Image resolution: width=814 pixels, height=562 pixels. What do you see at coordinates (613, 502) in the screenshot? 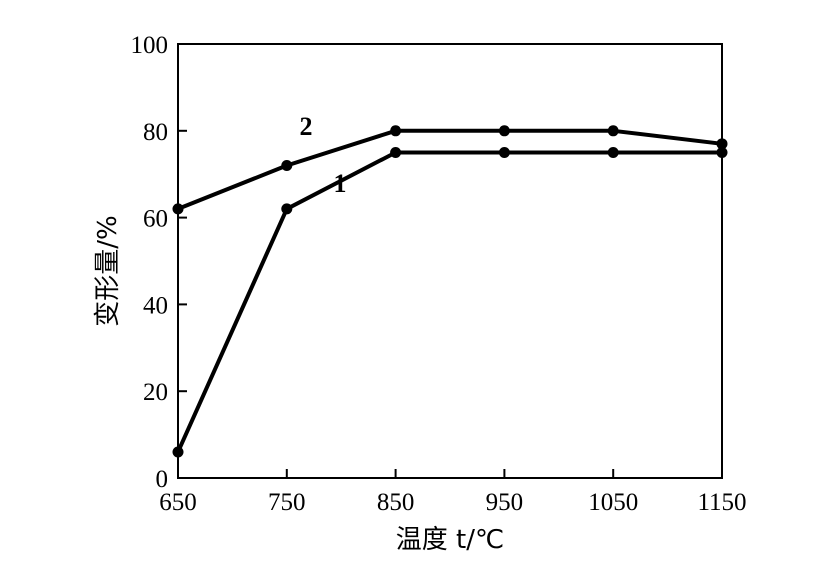
I see `x-tick-label: 1050` at bounding box center [613, 502].